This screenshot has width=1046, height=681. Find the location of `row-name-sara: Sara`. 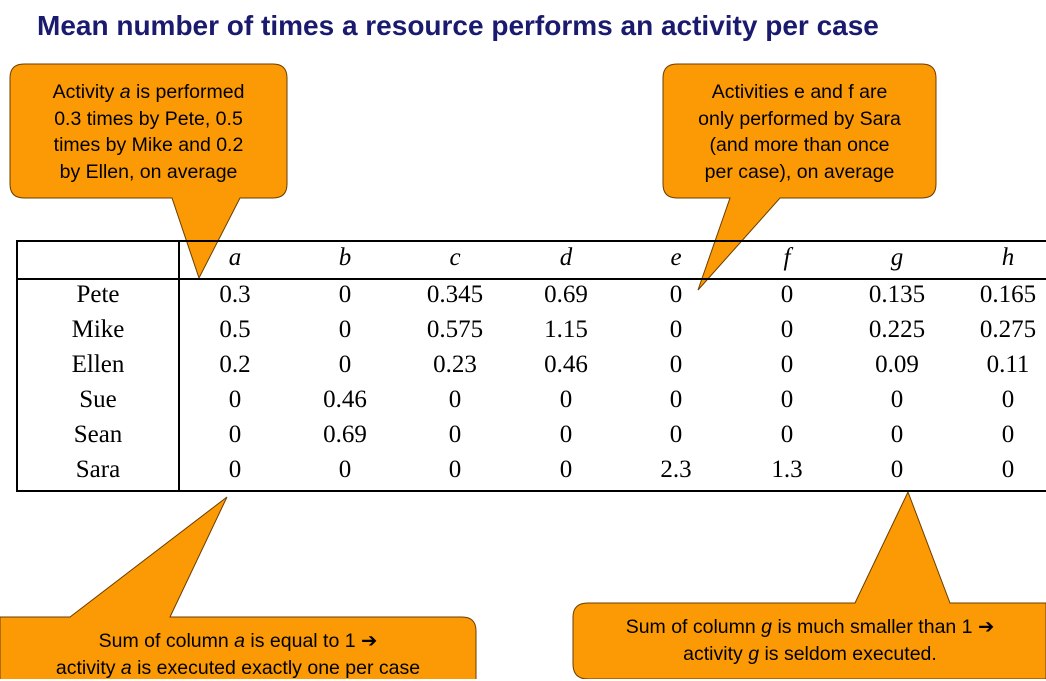

row-name-sara: Sara is located at coordinates (98, 470).